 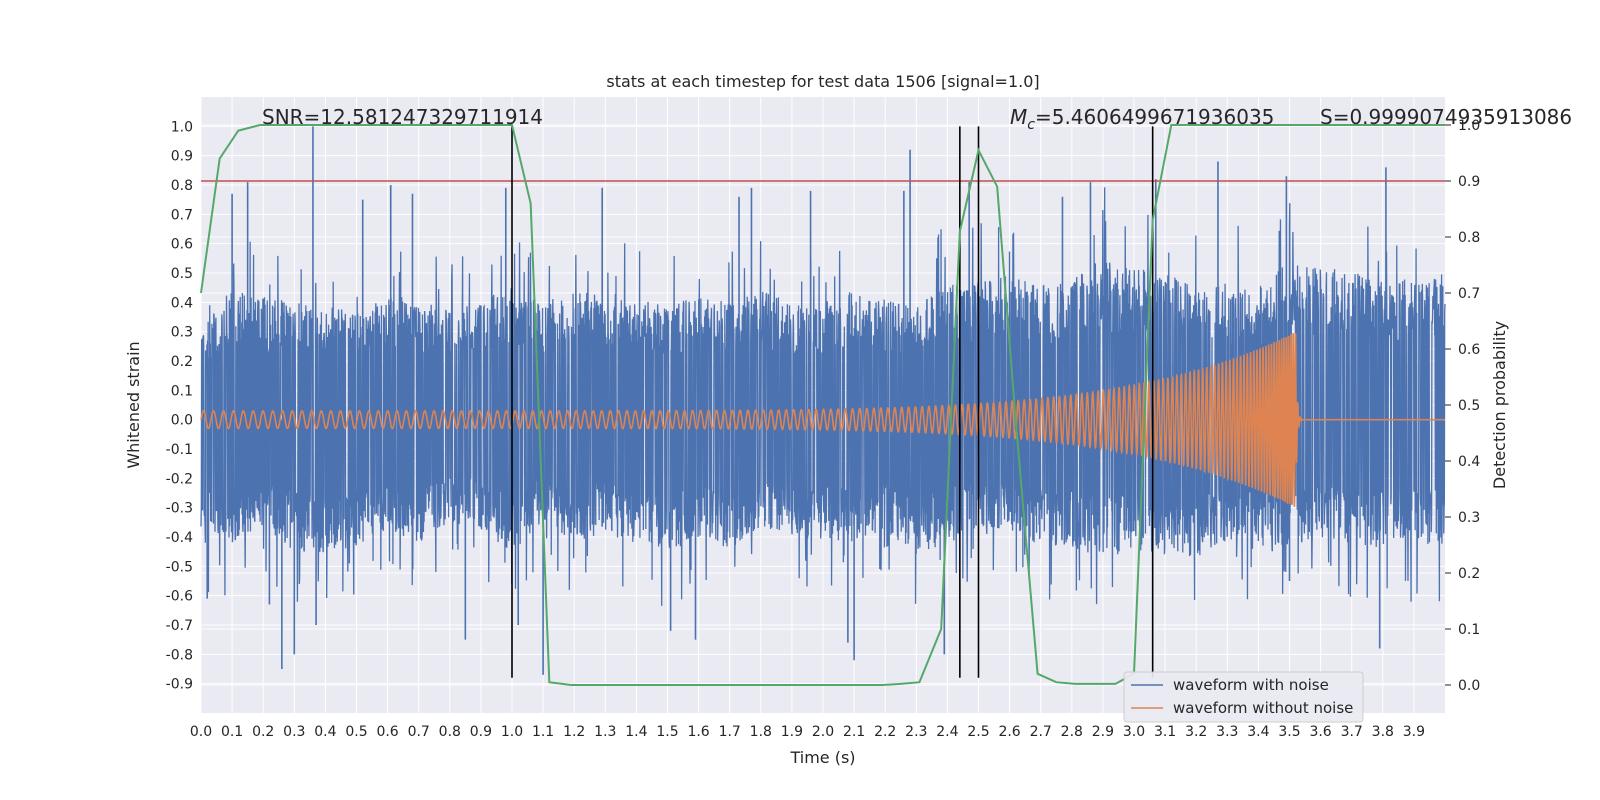 What do you see at coordinates (179, 655) in the screenshot?
I see `y-tick-label: -0.8` at bounding box center [179, 655].